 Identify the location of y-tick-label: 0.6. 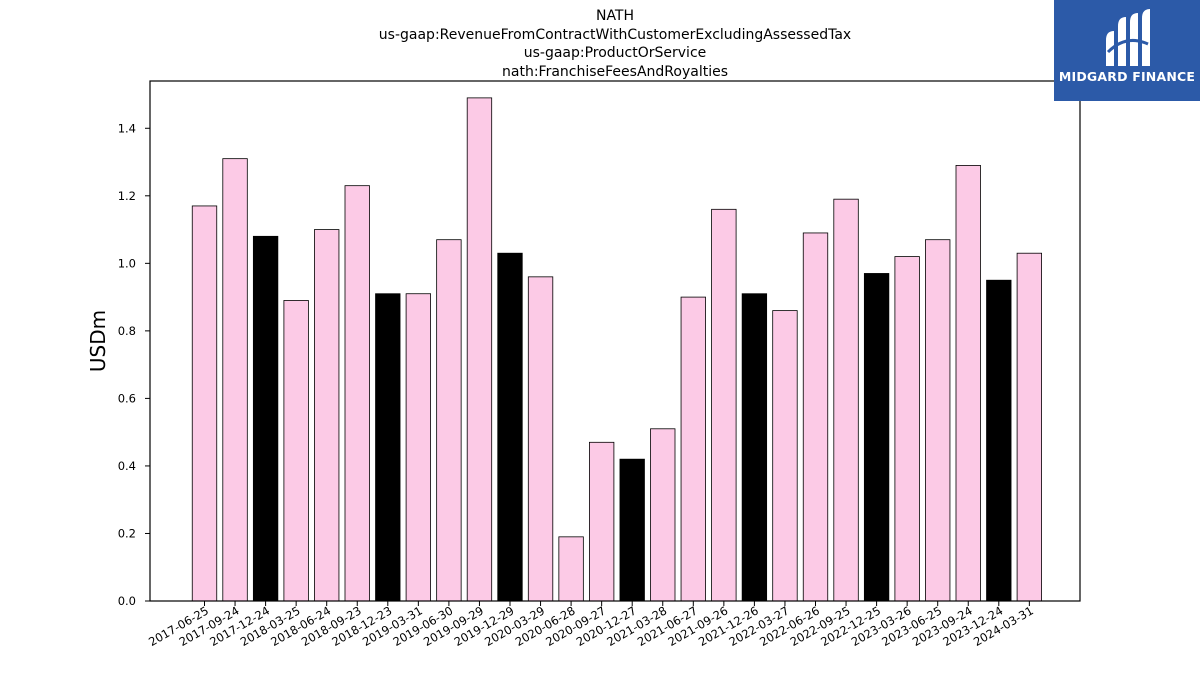
(127, 398).